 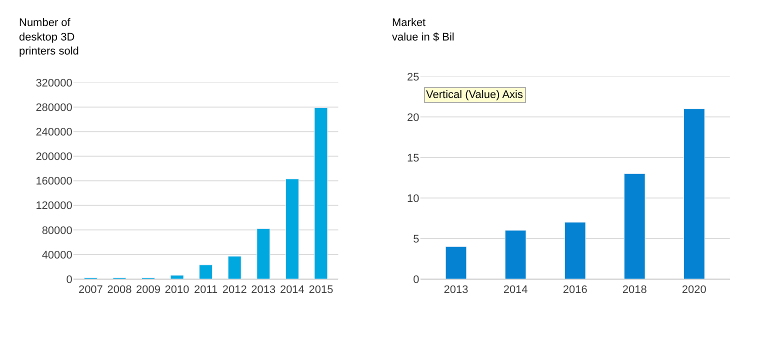 What do you see at coordinates (206, 290) in the screenshot?
I see `x-tick-label: 2011` at bounding box center [206, 290].